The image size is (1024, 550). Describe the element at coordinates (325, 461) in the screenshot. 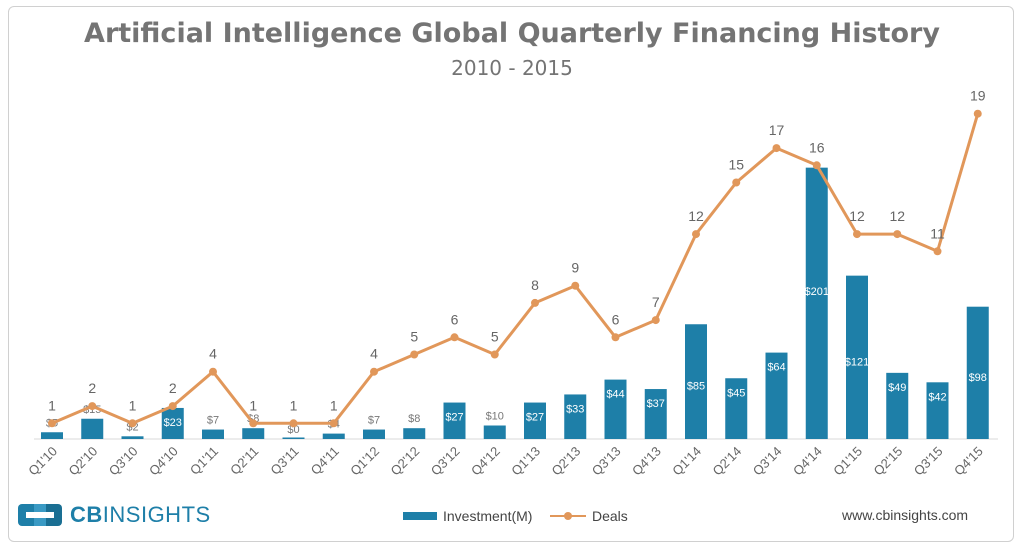

I see `x-tick-label: Q4'11` at that location.